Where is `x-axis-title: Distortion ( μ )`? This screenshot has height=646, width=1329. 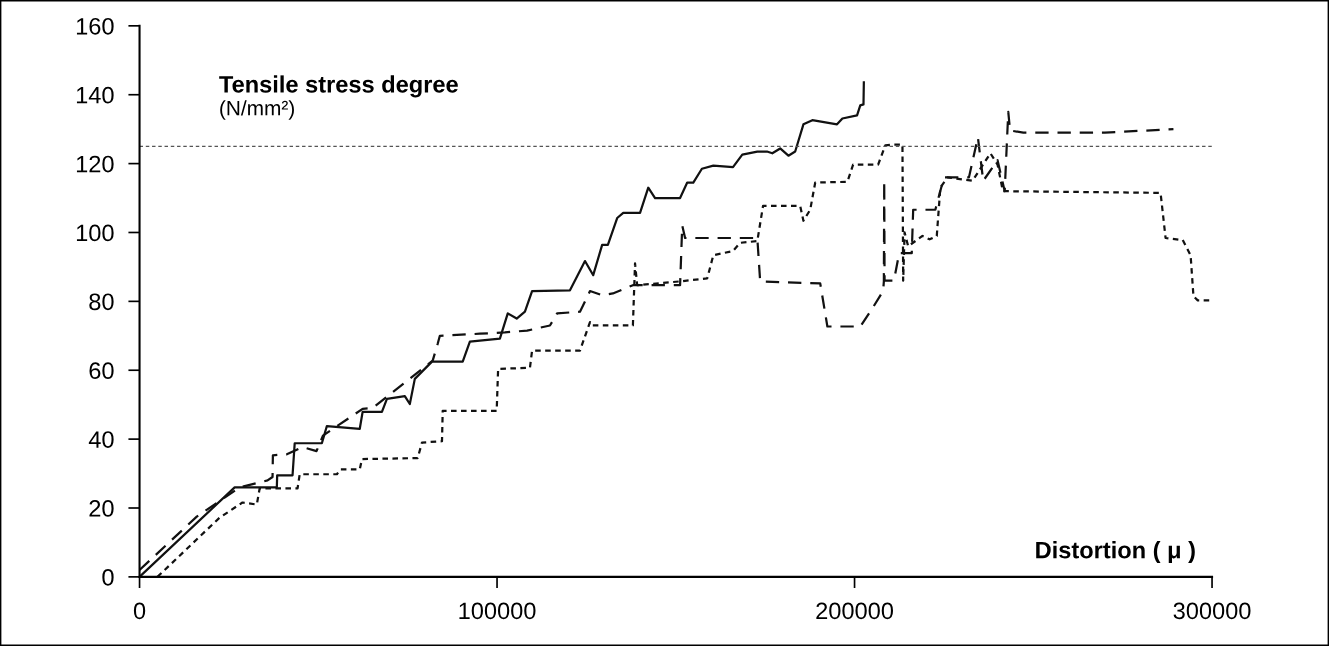
x-axis-title: Distortion ( μ ) is located at coordinates (1115, 552).